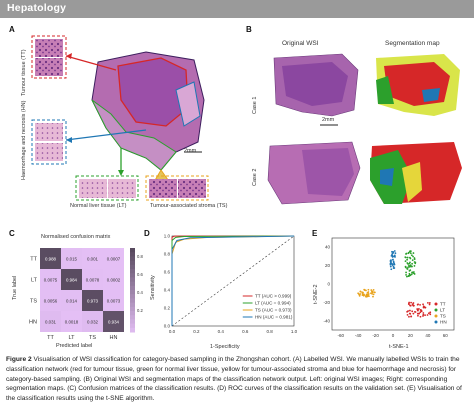 The height and width of the screenshot is (411, 474). What do you see at coordinates (328, 265) in the screenshot?
I see `tsne-ytick: 20` at bounding box center [328, 265].